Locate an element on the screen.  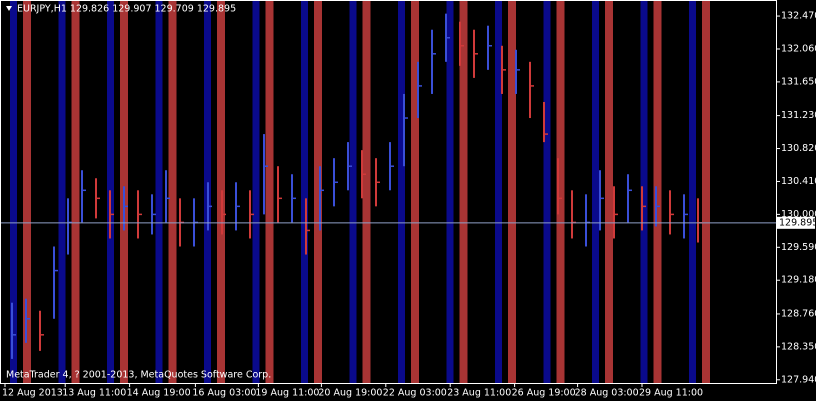
y-tick-label: 130.820 is located at coordinates (798, 148).